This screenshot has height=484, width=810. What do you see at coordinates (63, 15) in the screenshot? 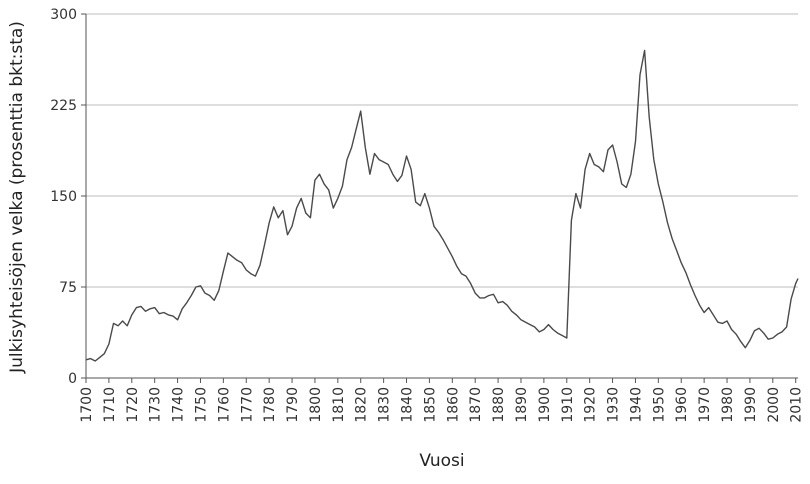
I see `y-tick-label: 300` at bounding box center [63, 15].